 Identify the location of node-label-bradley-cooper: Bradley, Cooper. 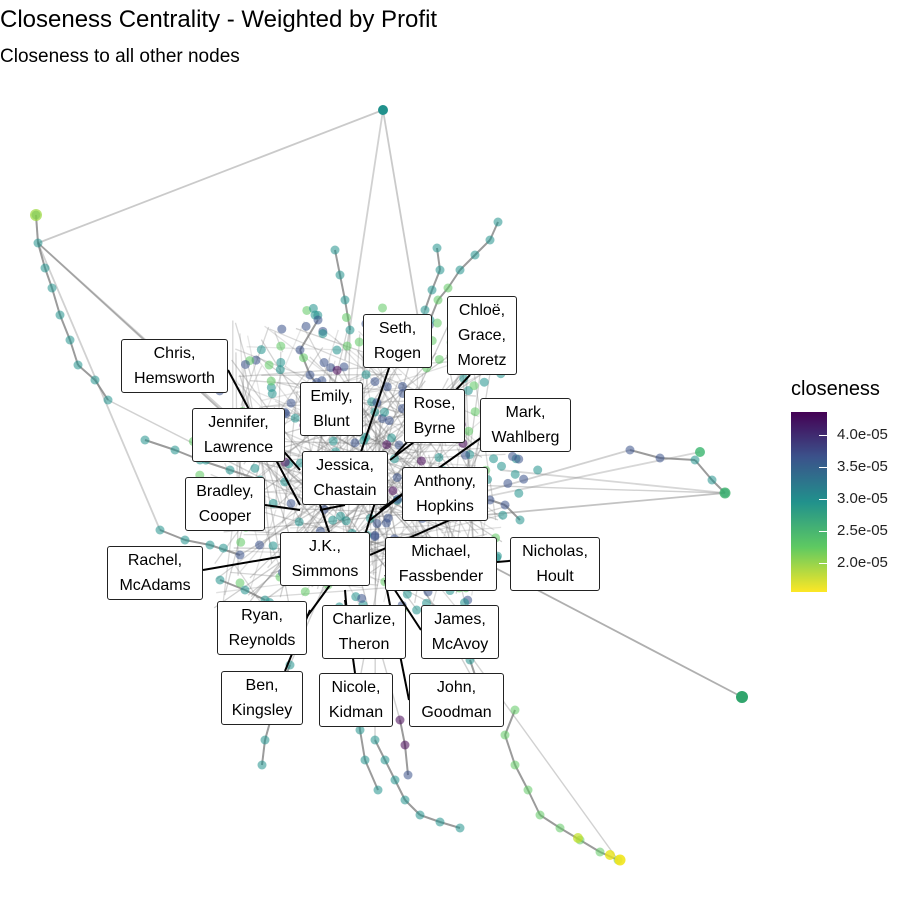
(225, 504).